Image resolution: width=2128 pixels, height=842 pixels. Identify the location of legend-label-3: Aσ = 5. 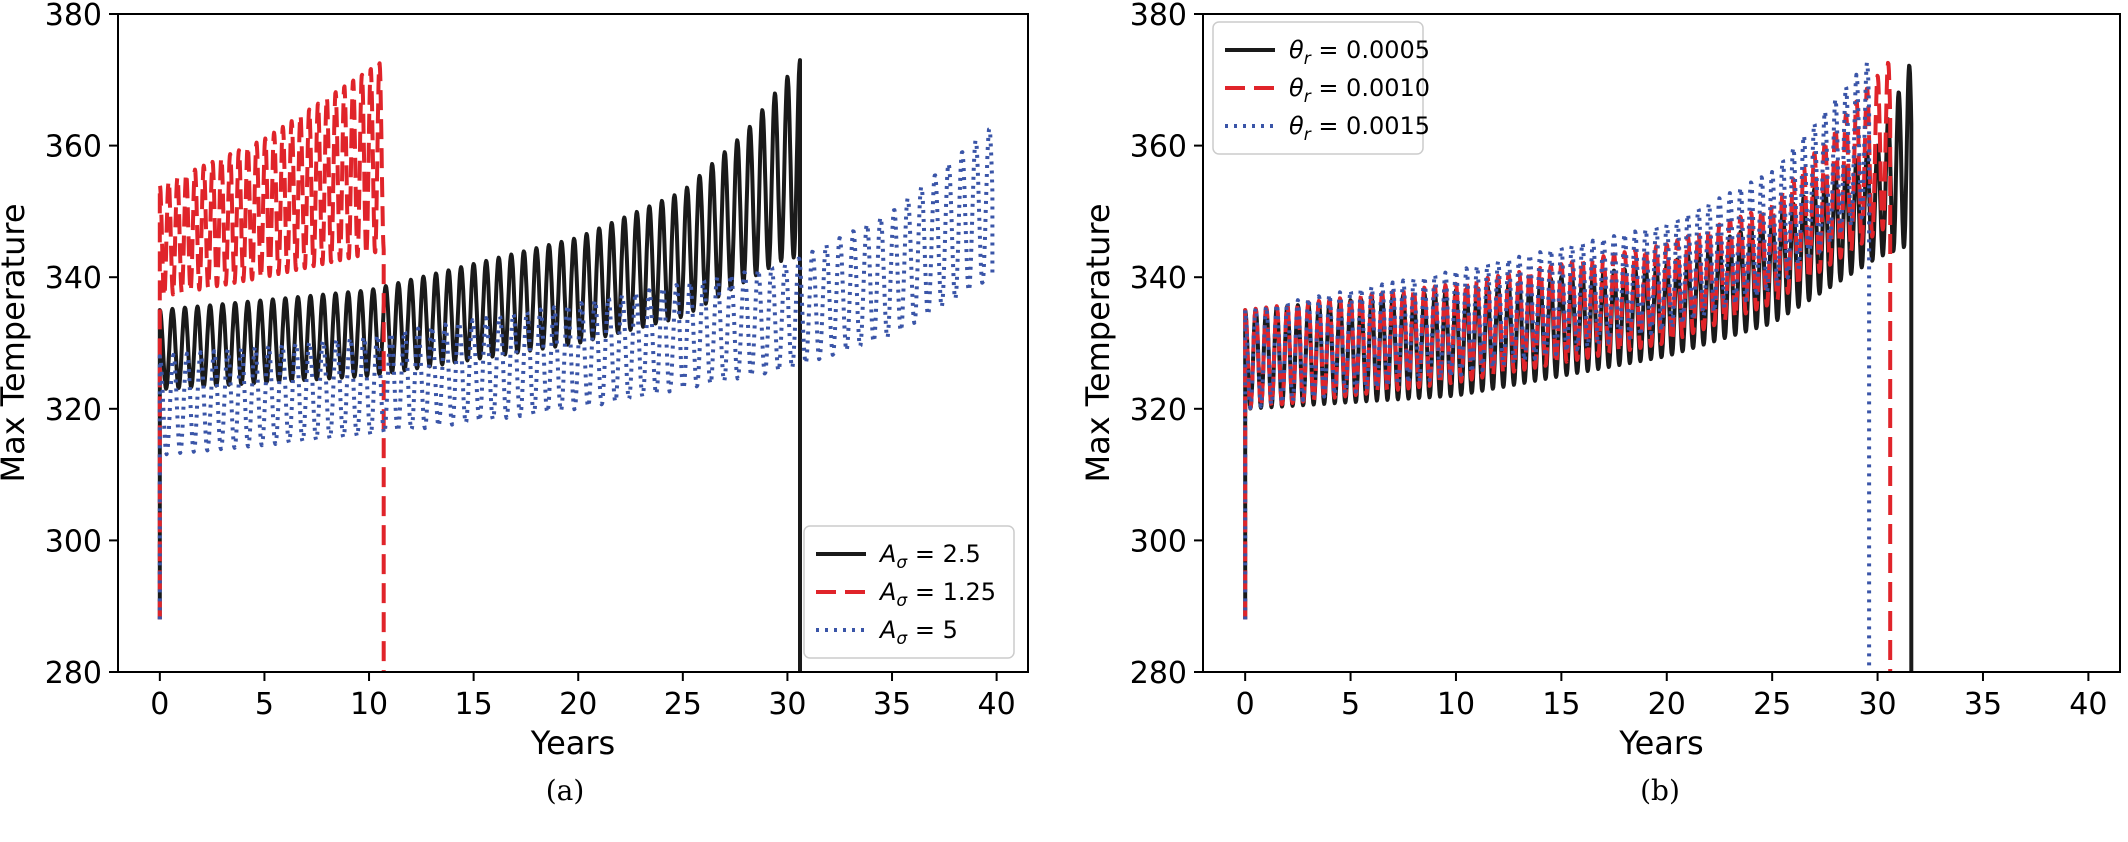
(918, 632).